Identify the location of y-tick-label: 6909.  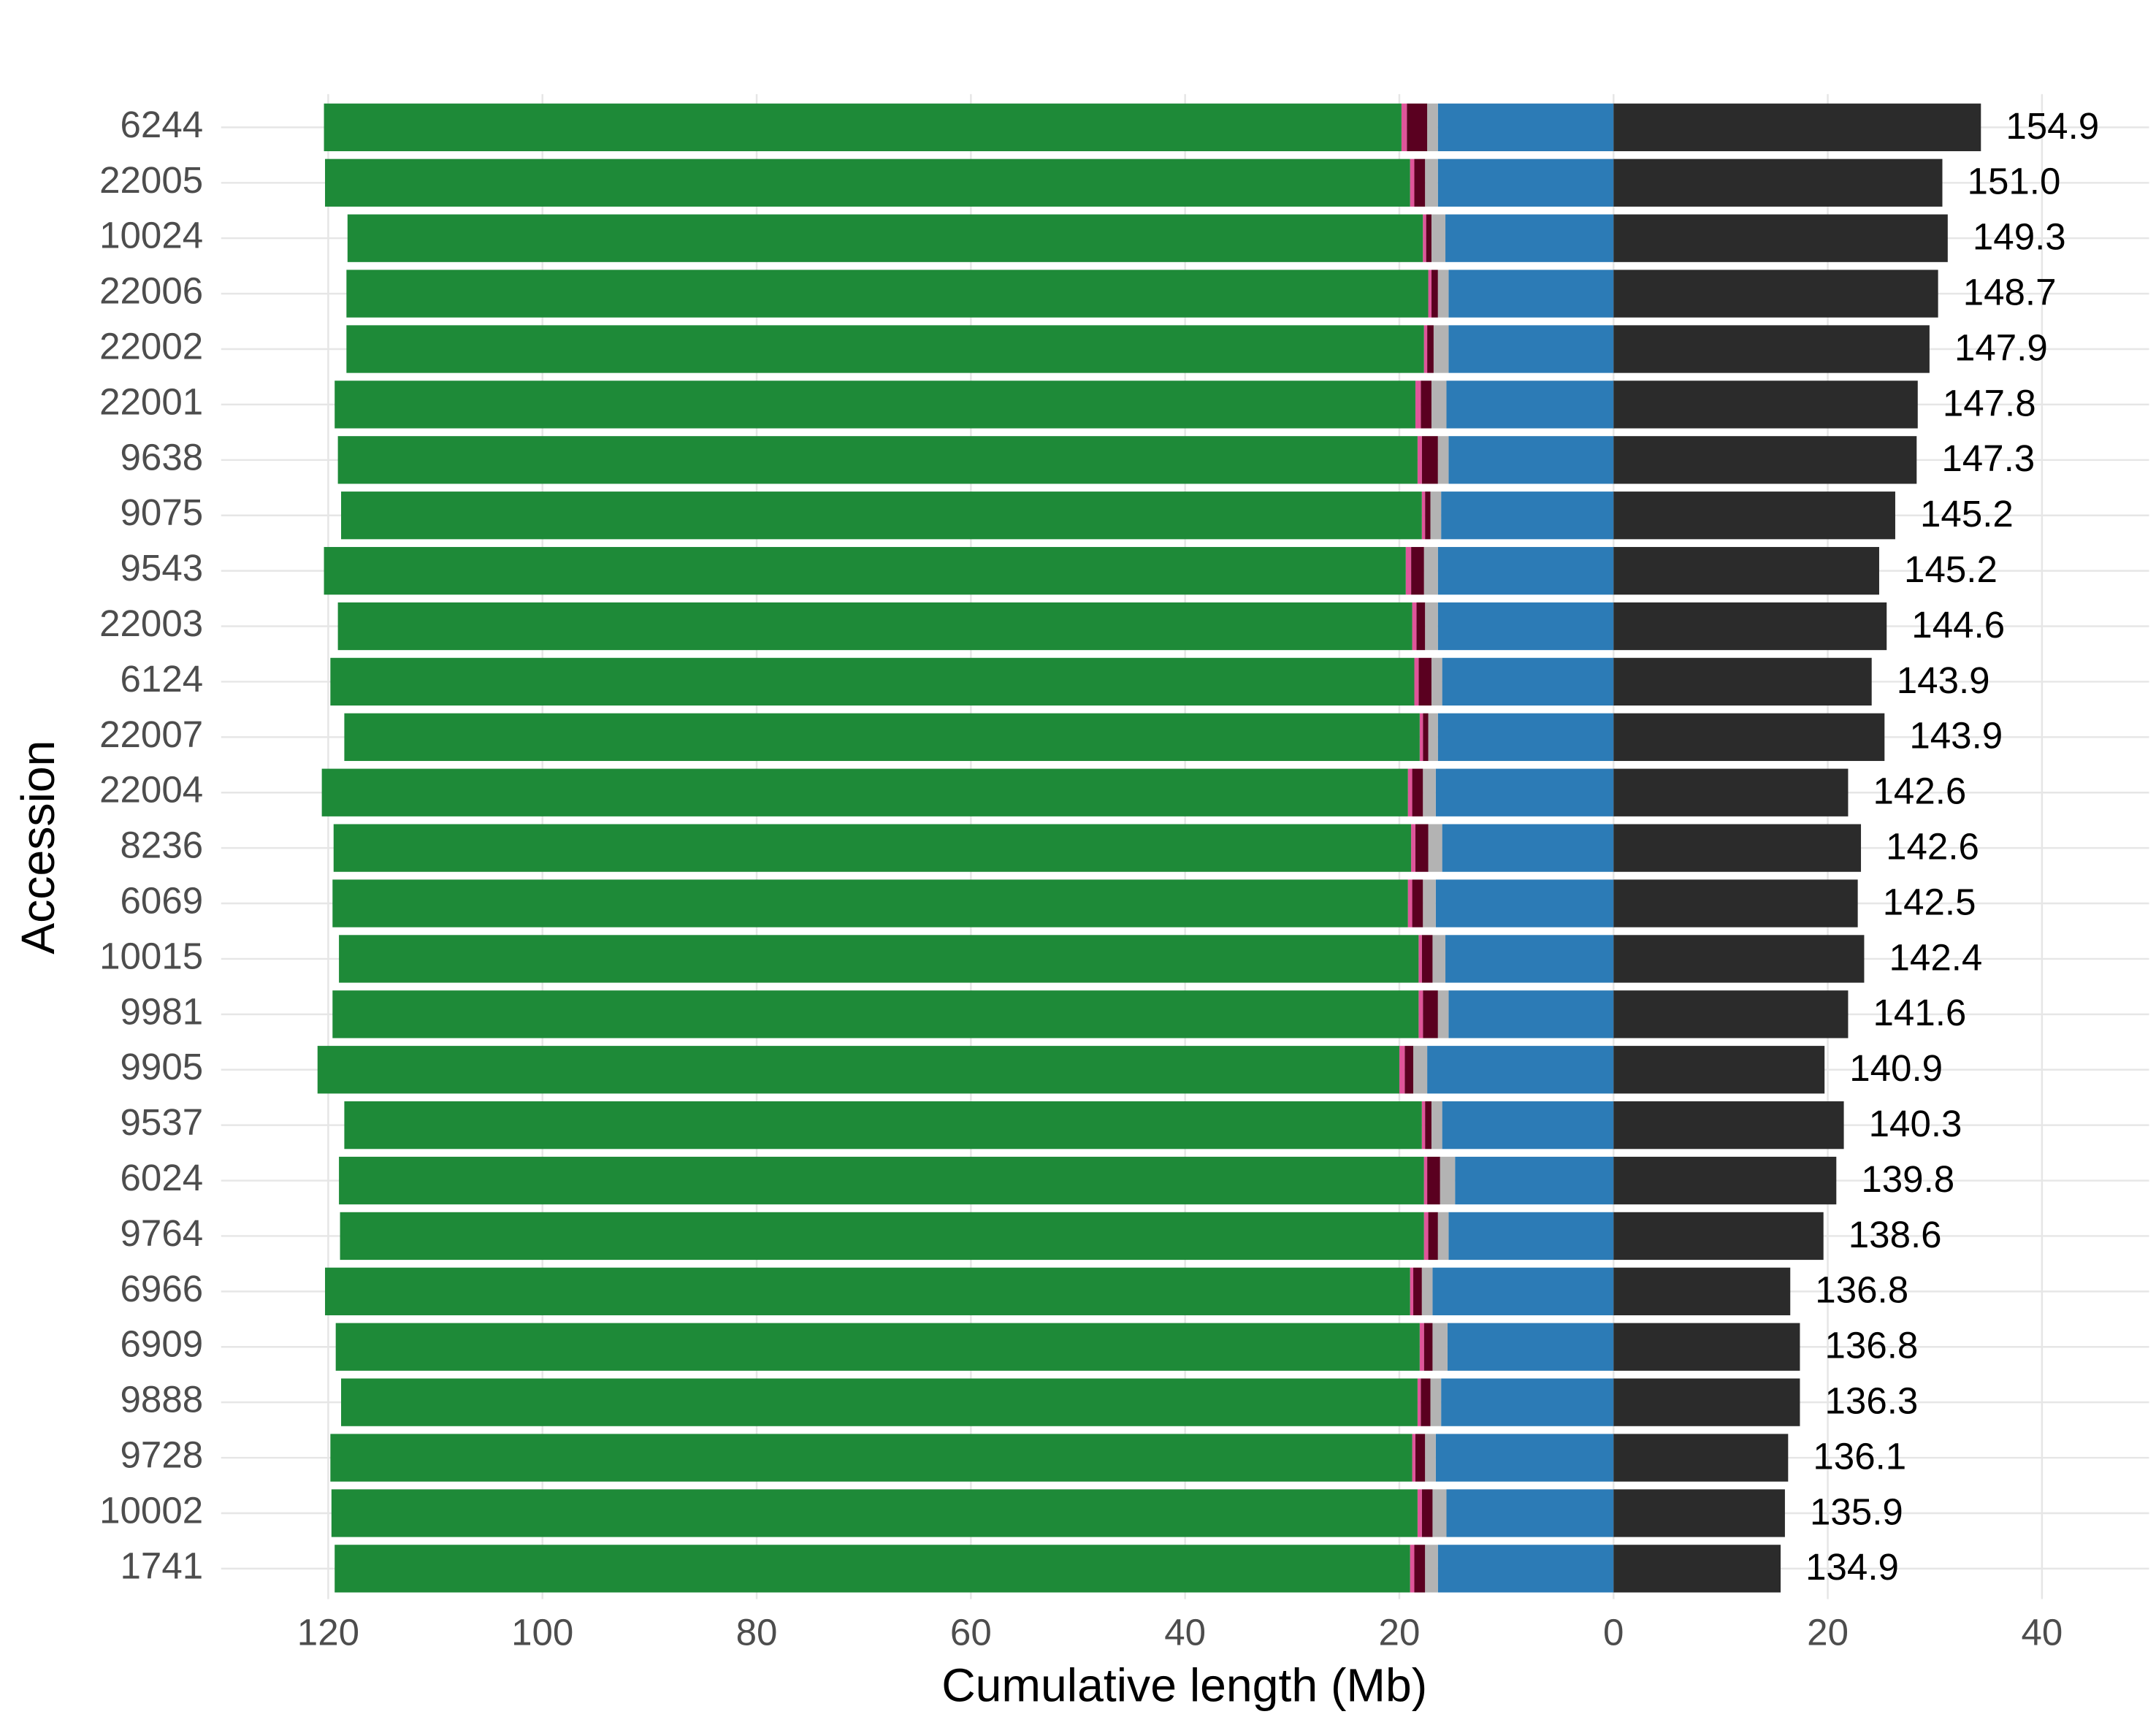
(162, 1344).